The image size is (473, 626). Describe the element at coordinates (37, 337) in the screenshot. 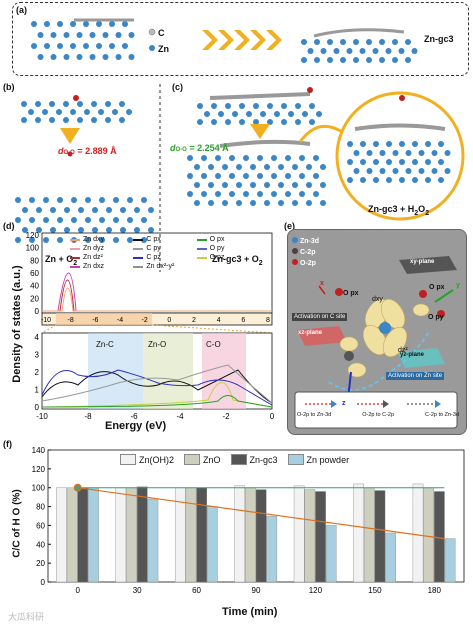

I see `dos-bottom-ytick: 4` at that location.